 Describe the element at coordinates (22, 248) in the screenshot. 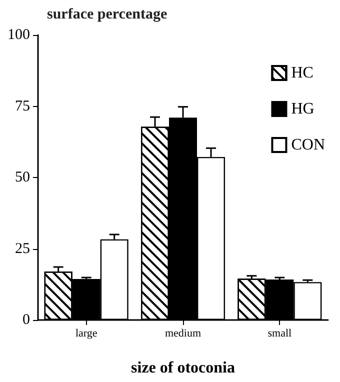

I see `y-tick-label: 25` at that location.